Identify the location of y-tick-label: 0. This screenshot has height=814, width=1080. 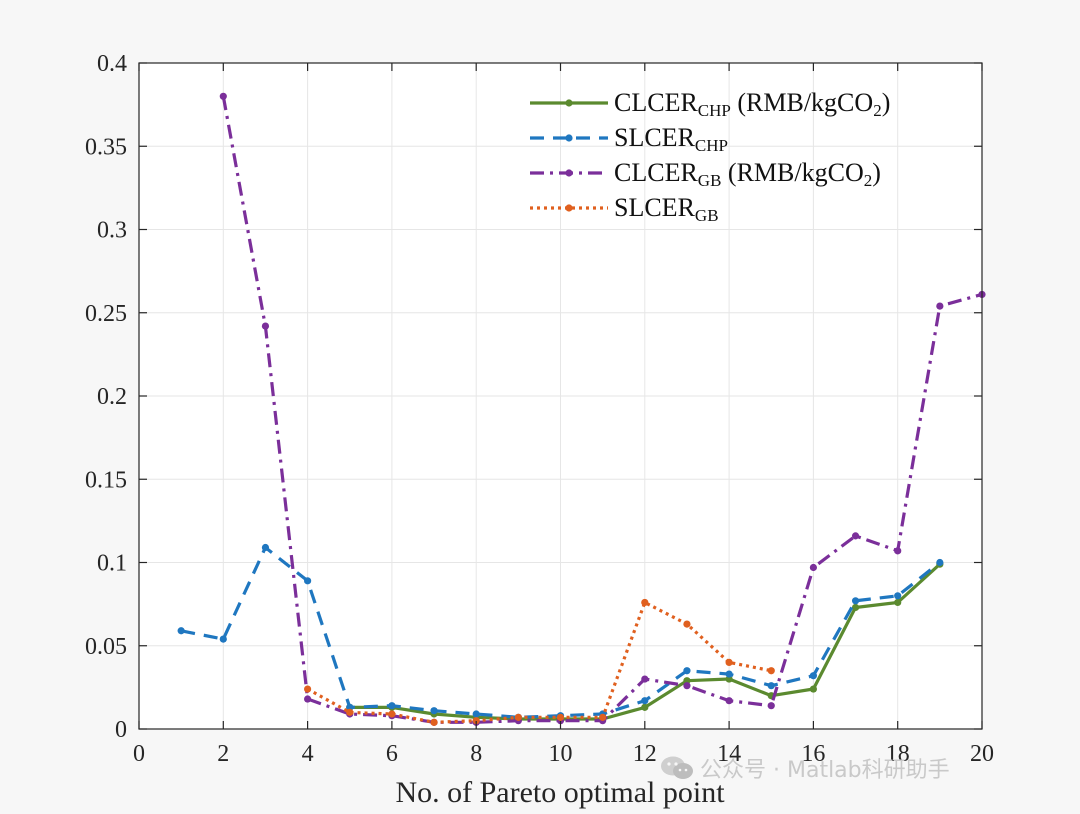
(121, 730).